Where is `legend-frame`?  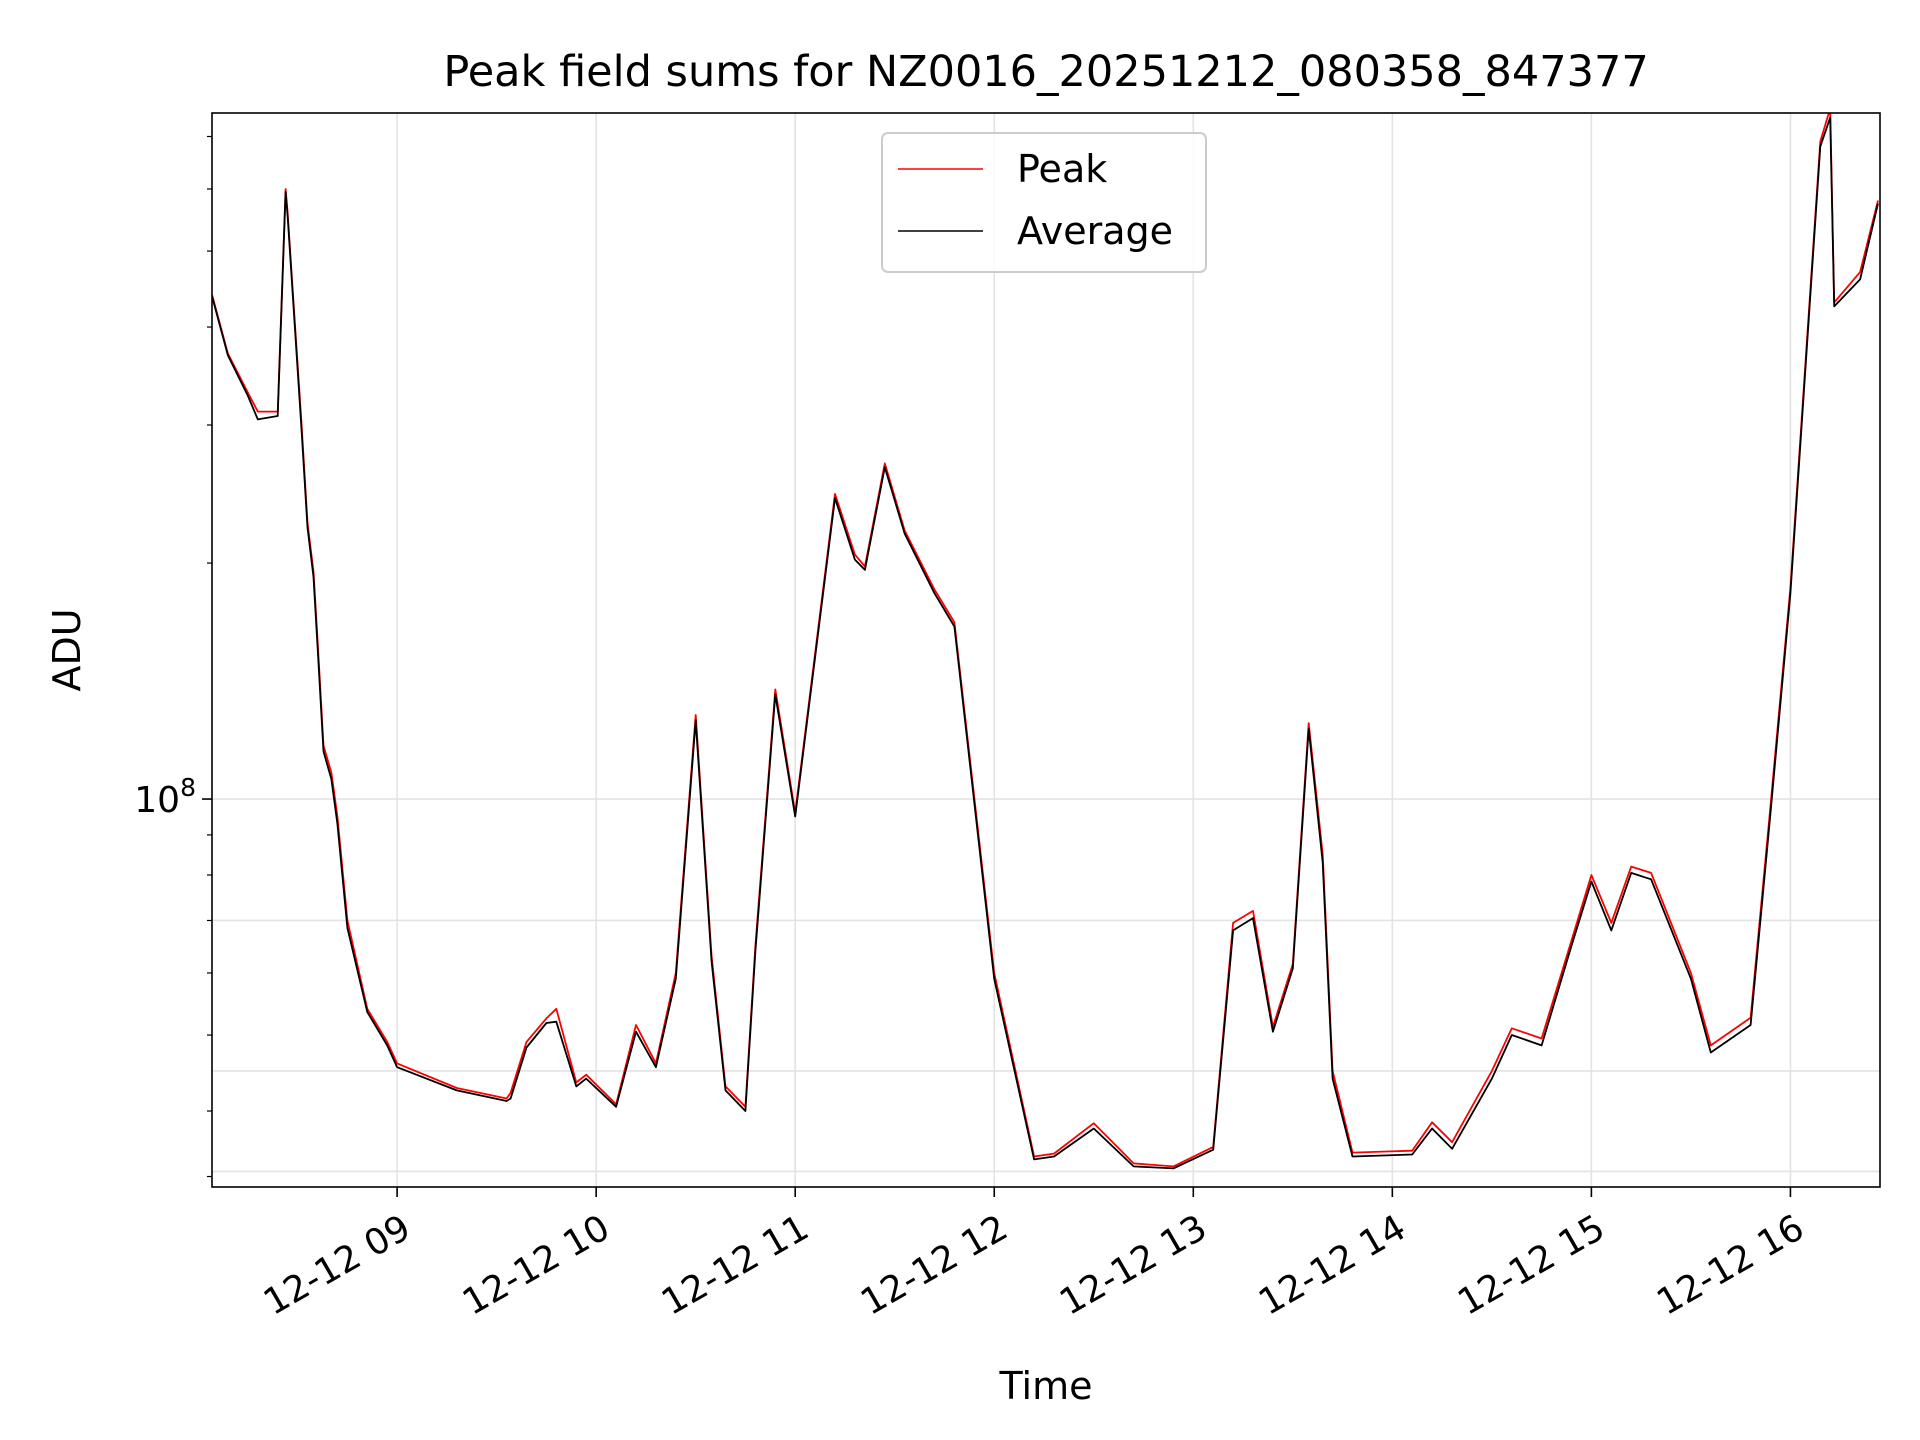
legend-frame is located at coordinates (1044, 202).